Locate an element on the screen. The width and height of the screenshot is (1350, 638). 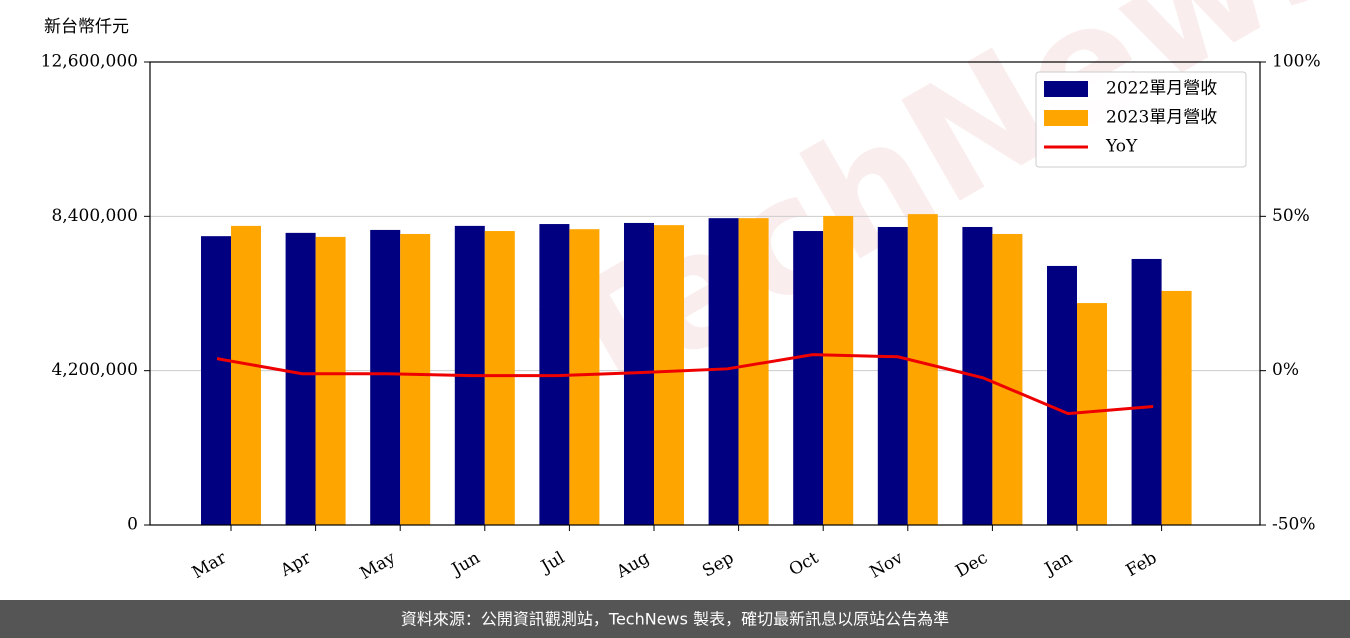
x-tick-label: Feb is located at coordinates (1142, 564).